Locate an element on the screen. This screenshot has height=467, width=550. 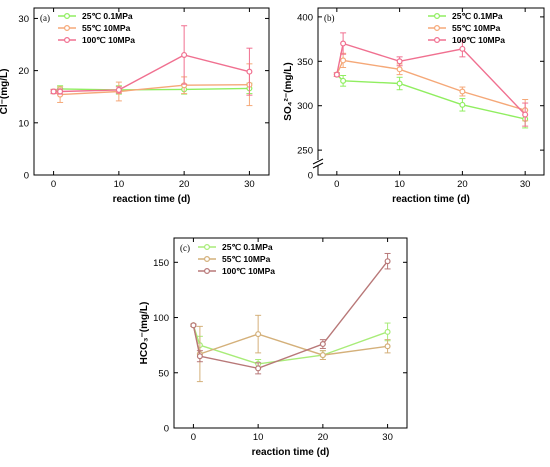
y-tick-label: 100 is located at coordinates (161, 318).